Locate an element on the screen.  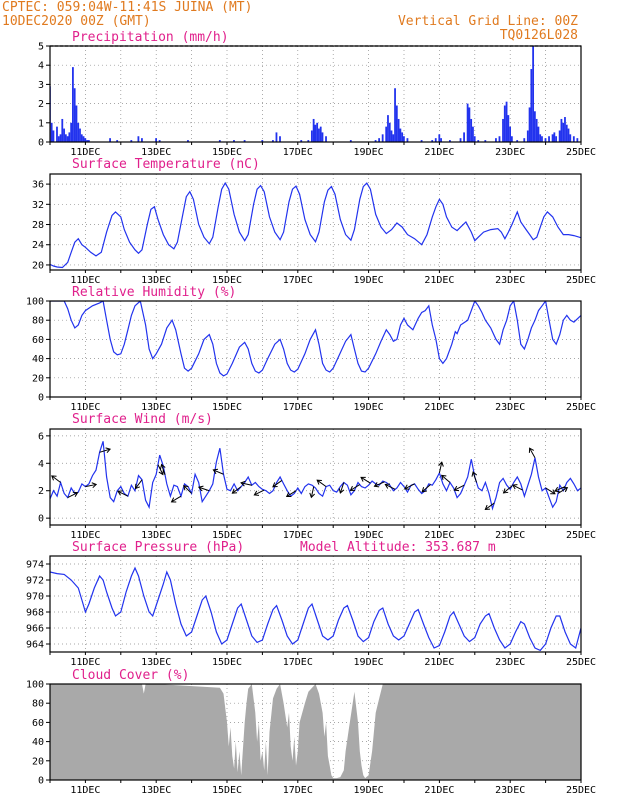
y-tick-label: 968 is located at coordinates (35, 613).